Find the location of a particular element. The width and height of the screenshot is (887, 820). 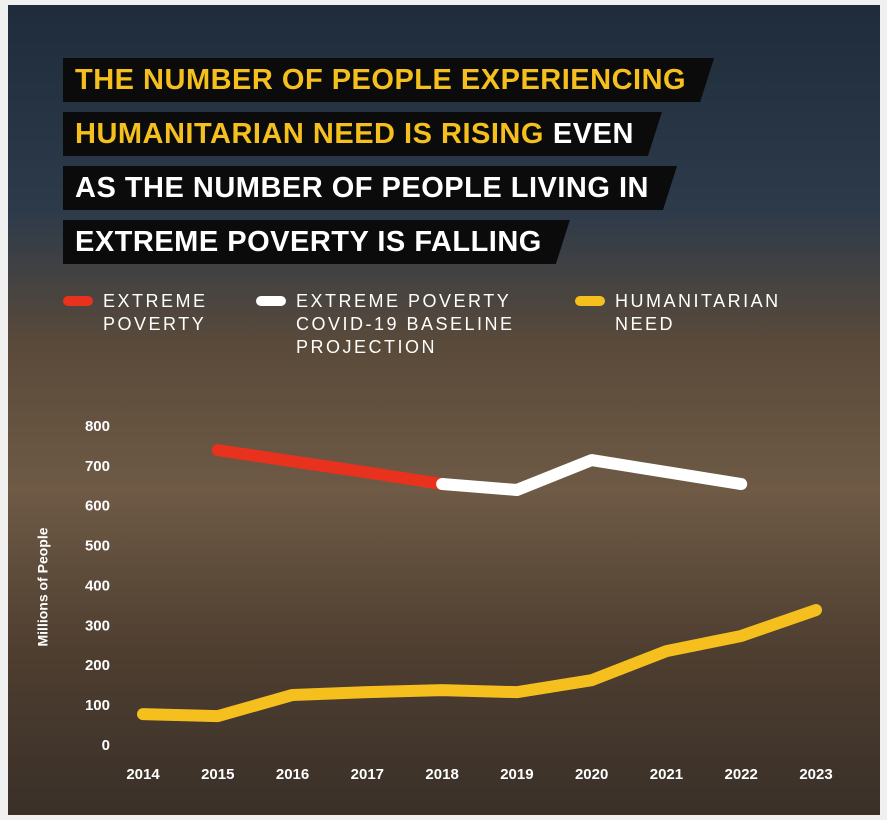

y-tick-label: 0 is located at coordinates (106, 745).